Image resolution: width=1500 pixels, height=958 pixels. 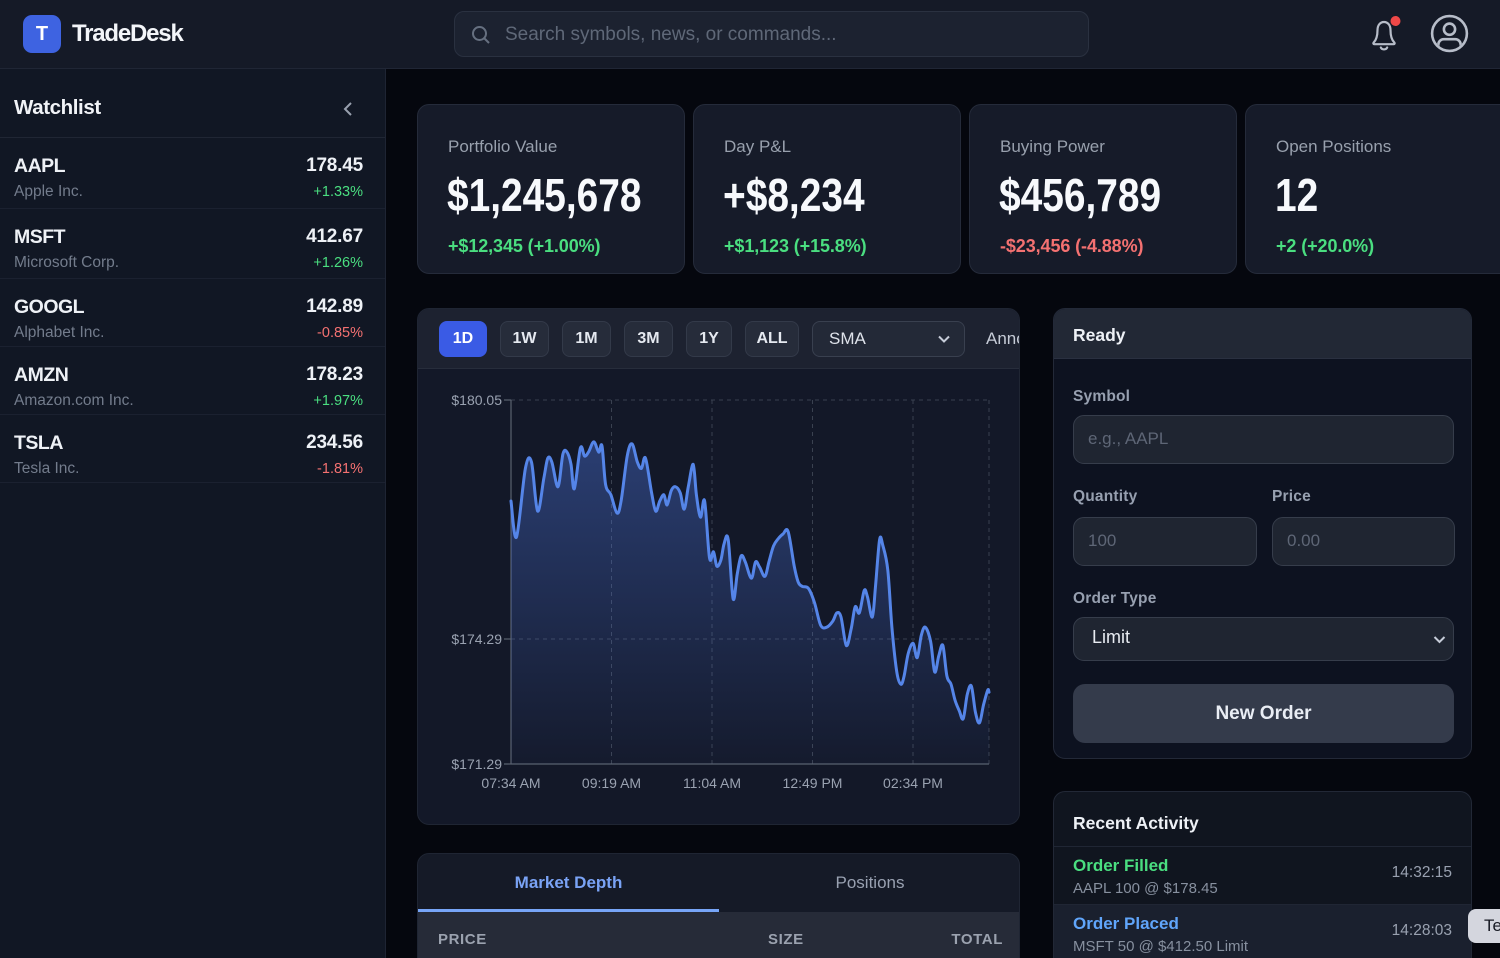 I want to click on svg-text: $180.05, so click(x=476, y=400).